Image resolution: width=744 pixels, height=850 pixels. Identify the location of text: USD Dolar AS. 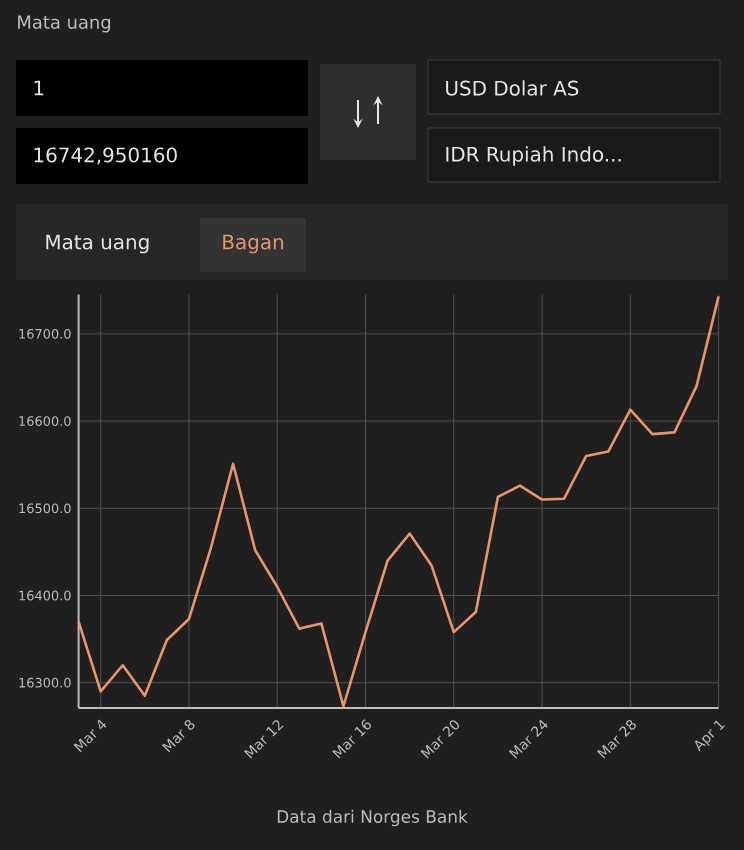
(512, 88).